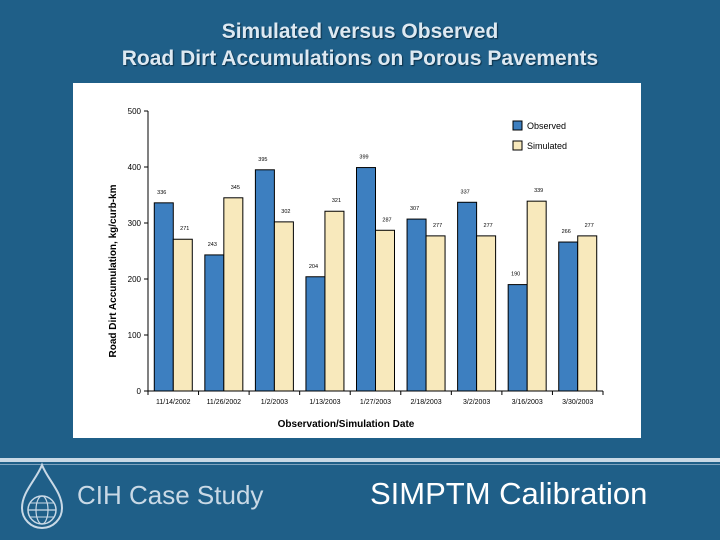 The height and width of the screenshot is (540, 720). What do you see at coordinates (517, 125) in the screenshot?
I see `legend-swatch-observed` at bounding box center [517, 125].